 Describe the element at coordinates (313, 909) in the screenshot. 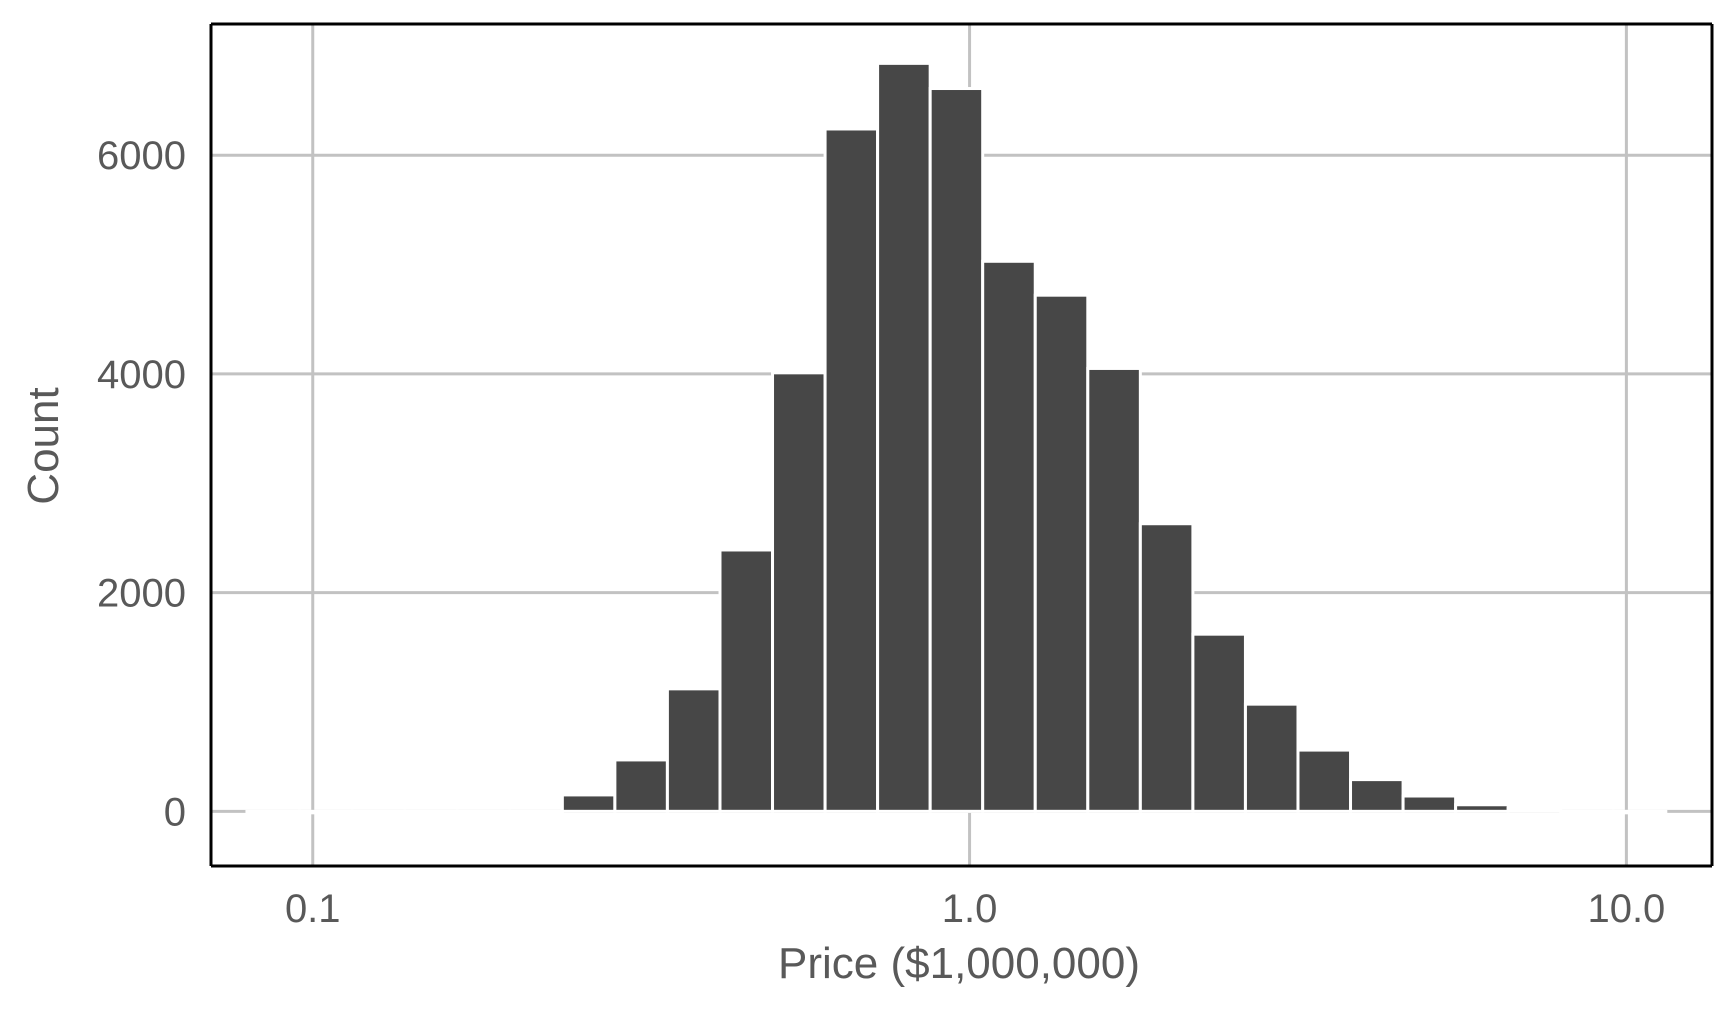

I see `x-tick-label: 0.1` at that location.